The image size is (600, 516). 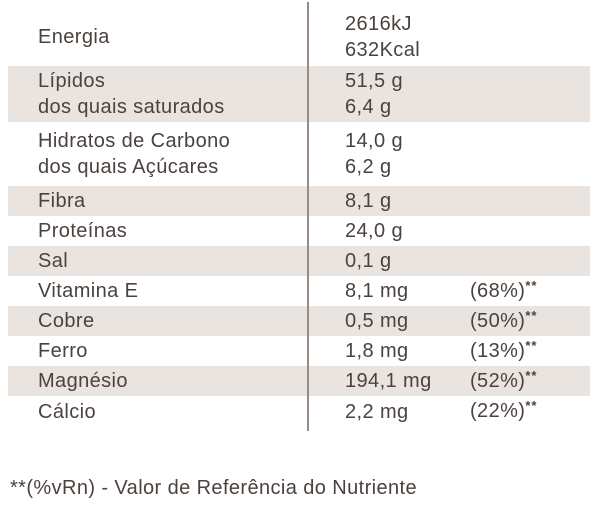 I want to click on nutrient-label-cell: Cobre, so click(x=176, y=321).